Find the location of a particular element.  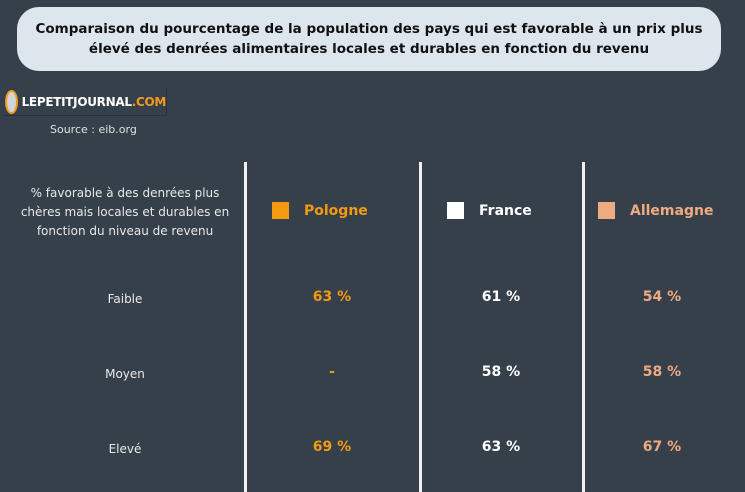

value-cell: - is located at coordinates (332, 372).